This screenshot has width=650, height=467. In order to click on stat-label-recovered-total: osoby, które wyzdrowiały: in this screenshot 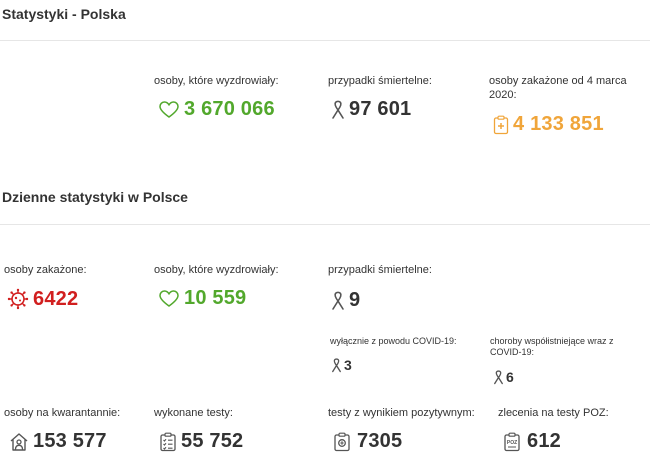, I will do `click(216, 81)`.